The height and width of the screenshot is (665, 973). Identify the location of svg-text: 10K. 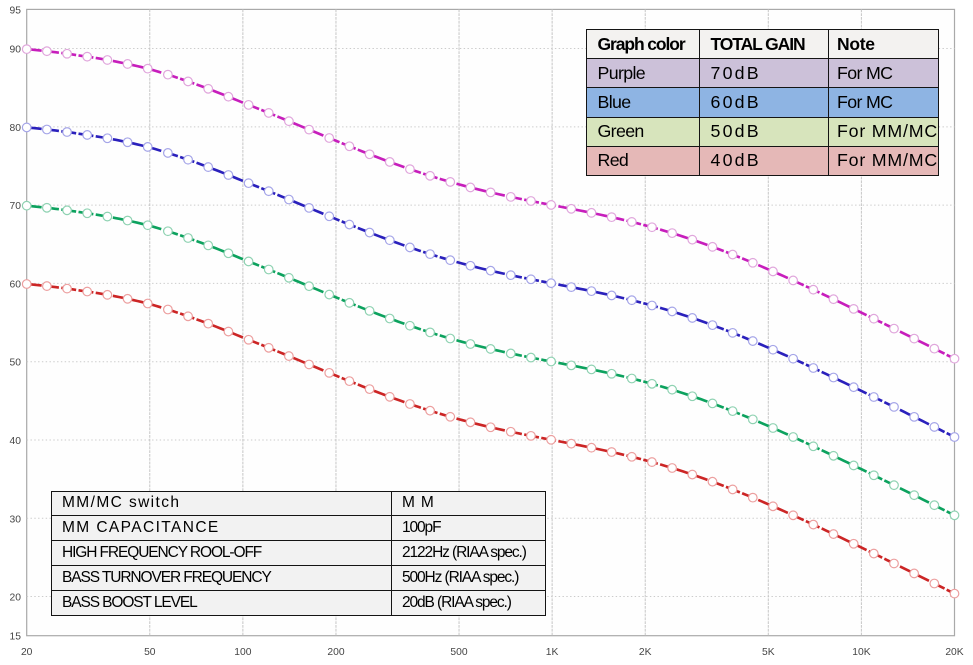
(861, 652).